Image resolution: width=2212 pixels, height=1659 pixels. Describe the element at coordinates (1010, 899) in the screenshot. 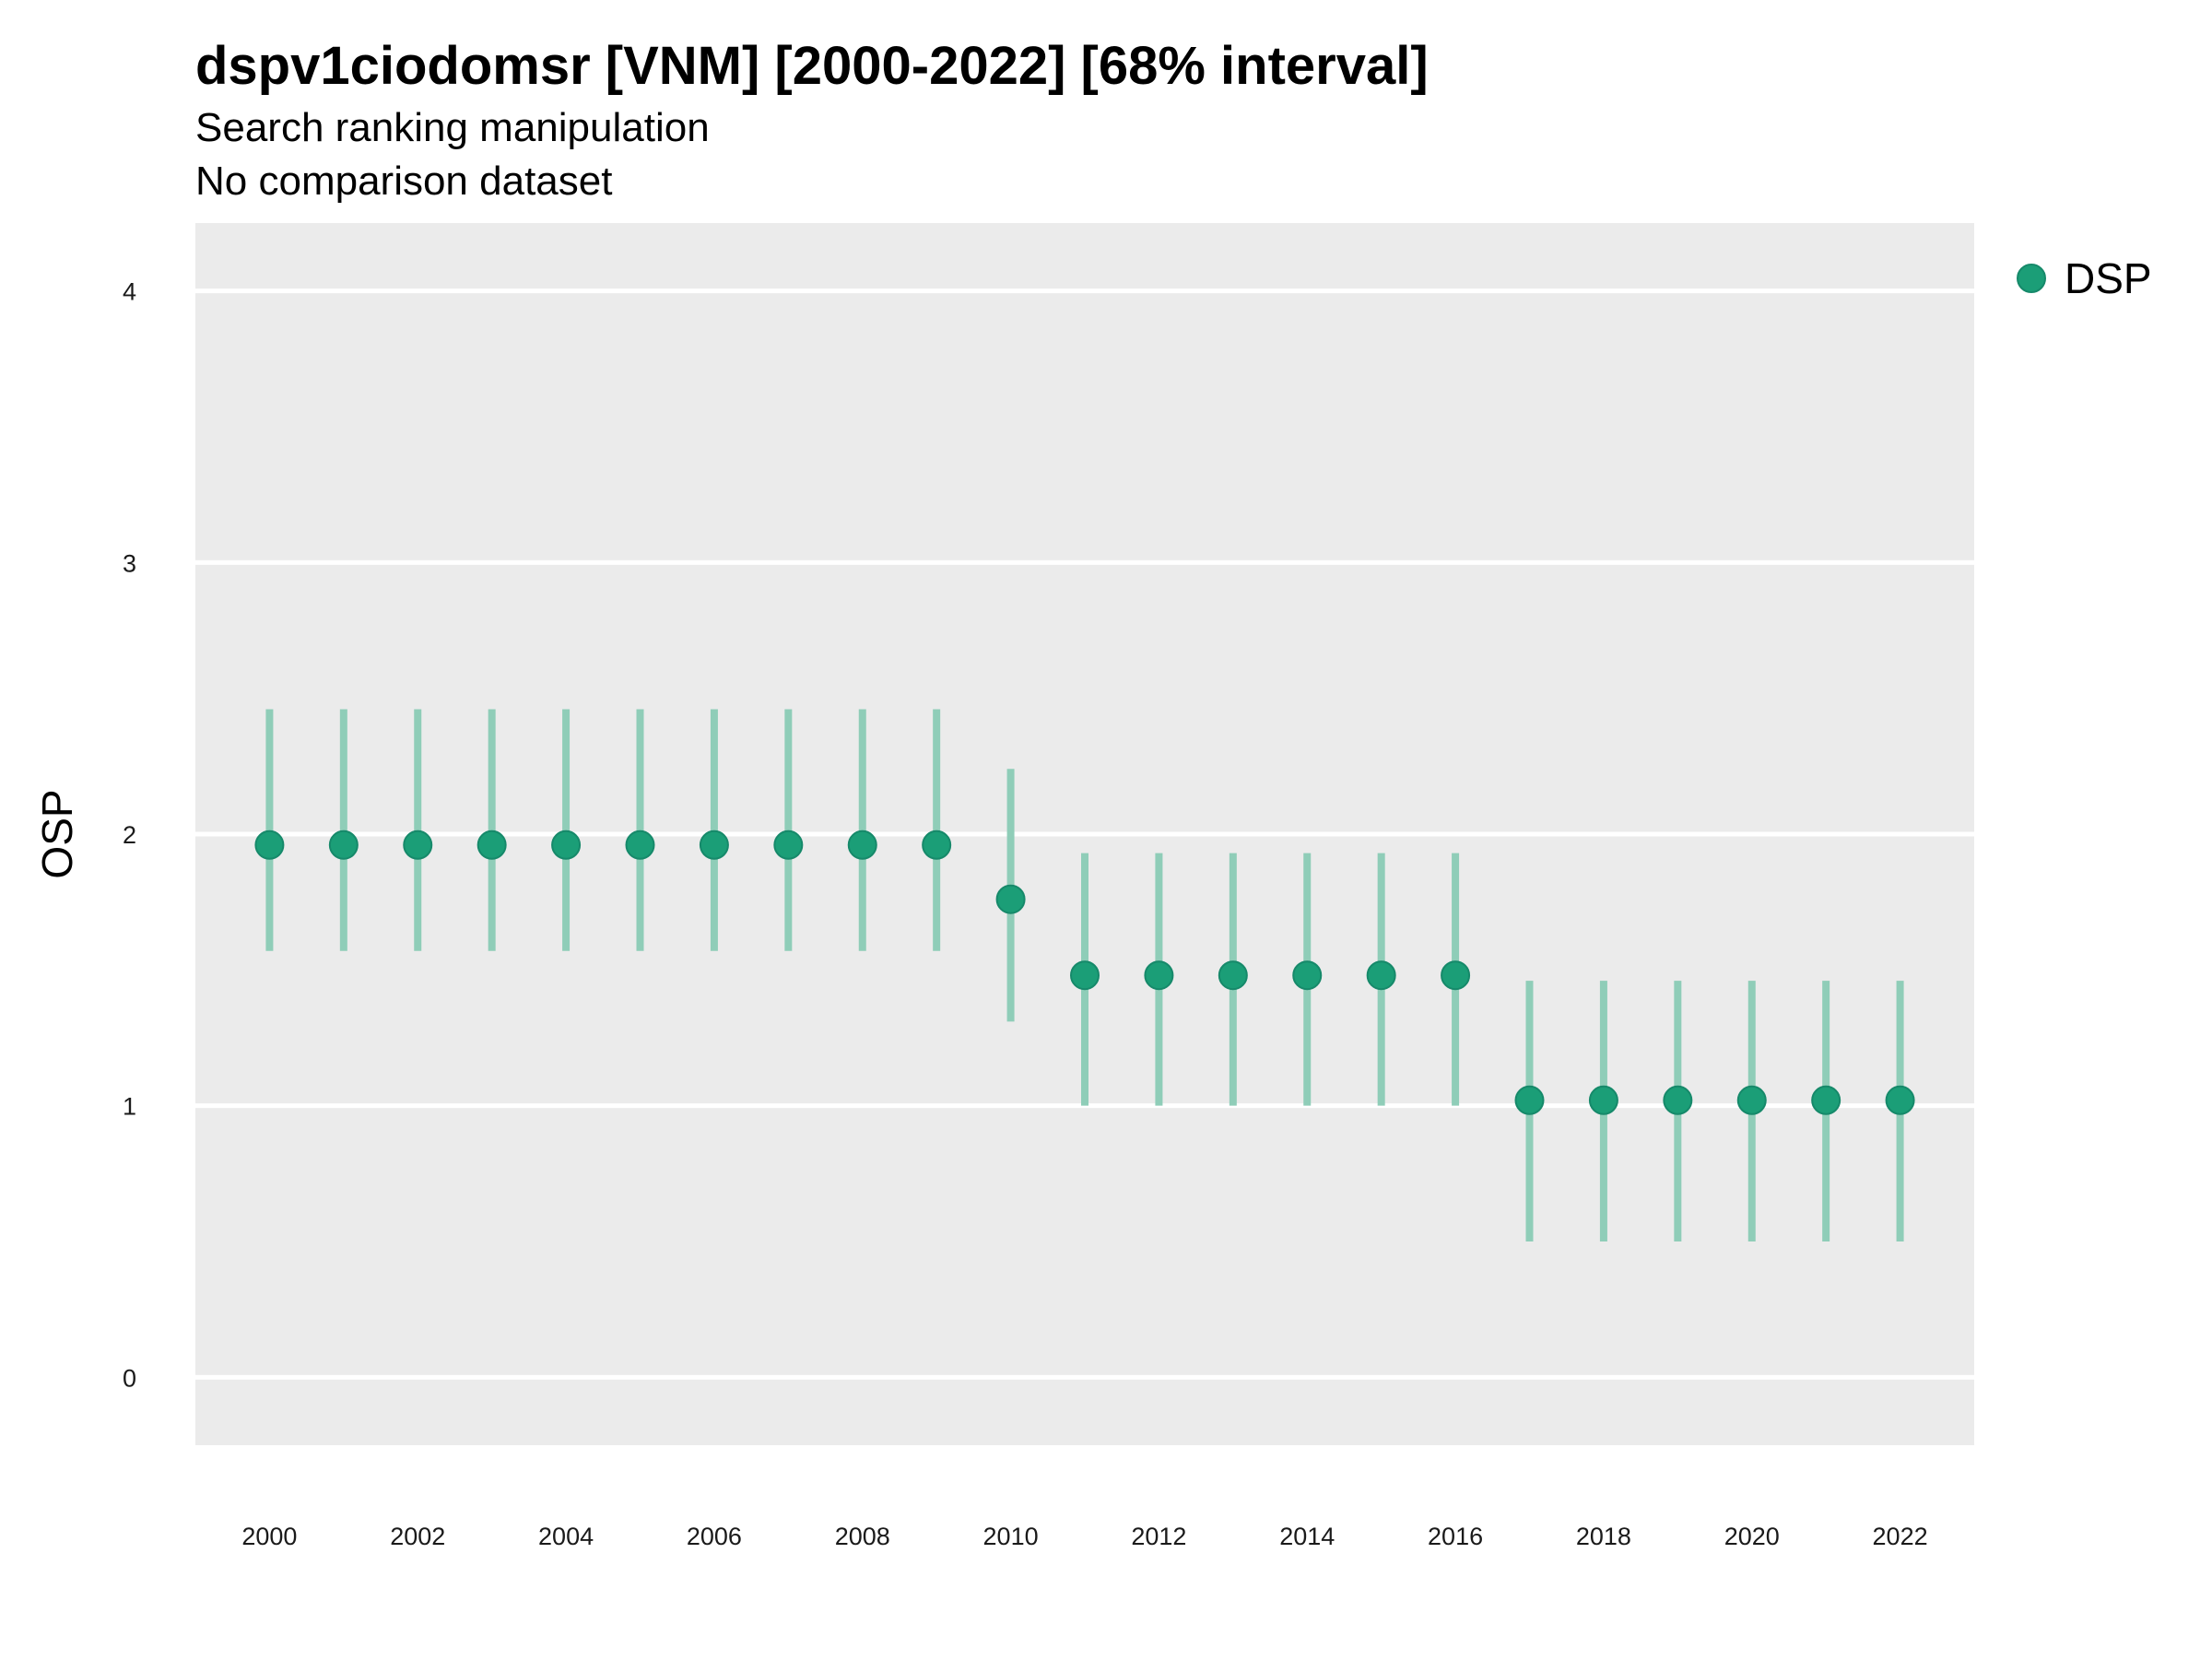

I see `point-2010` at that location.